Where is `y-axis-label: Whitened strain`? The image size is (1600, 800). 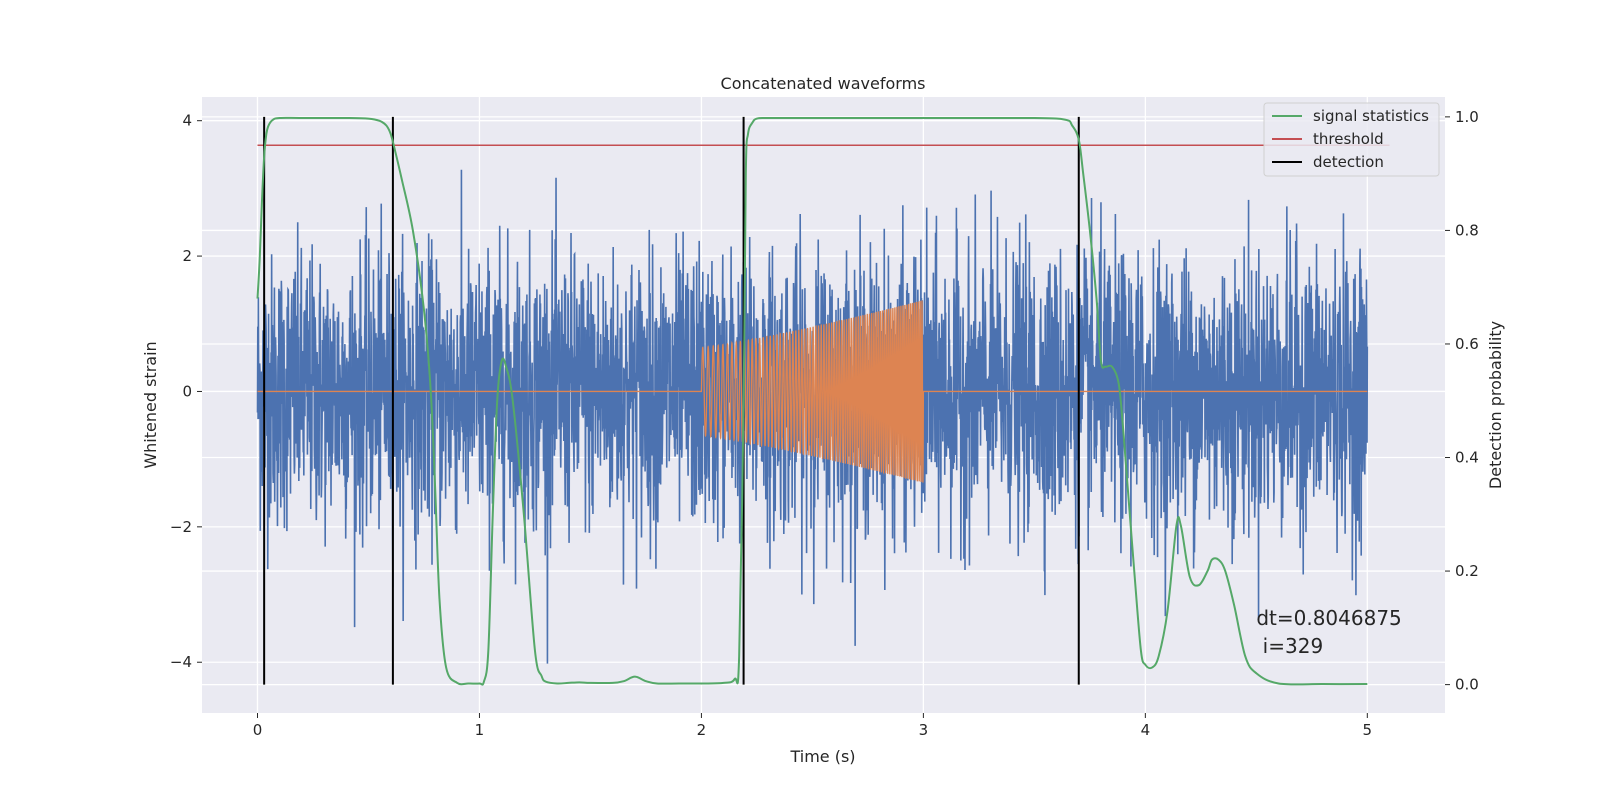 y-axis-label: Whitened strain is located at coordinates (150, 404).